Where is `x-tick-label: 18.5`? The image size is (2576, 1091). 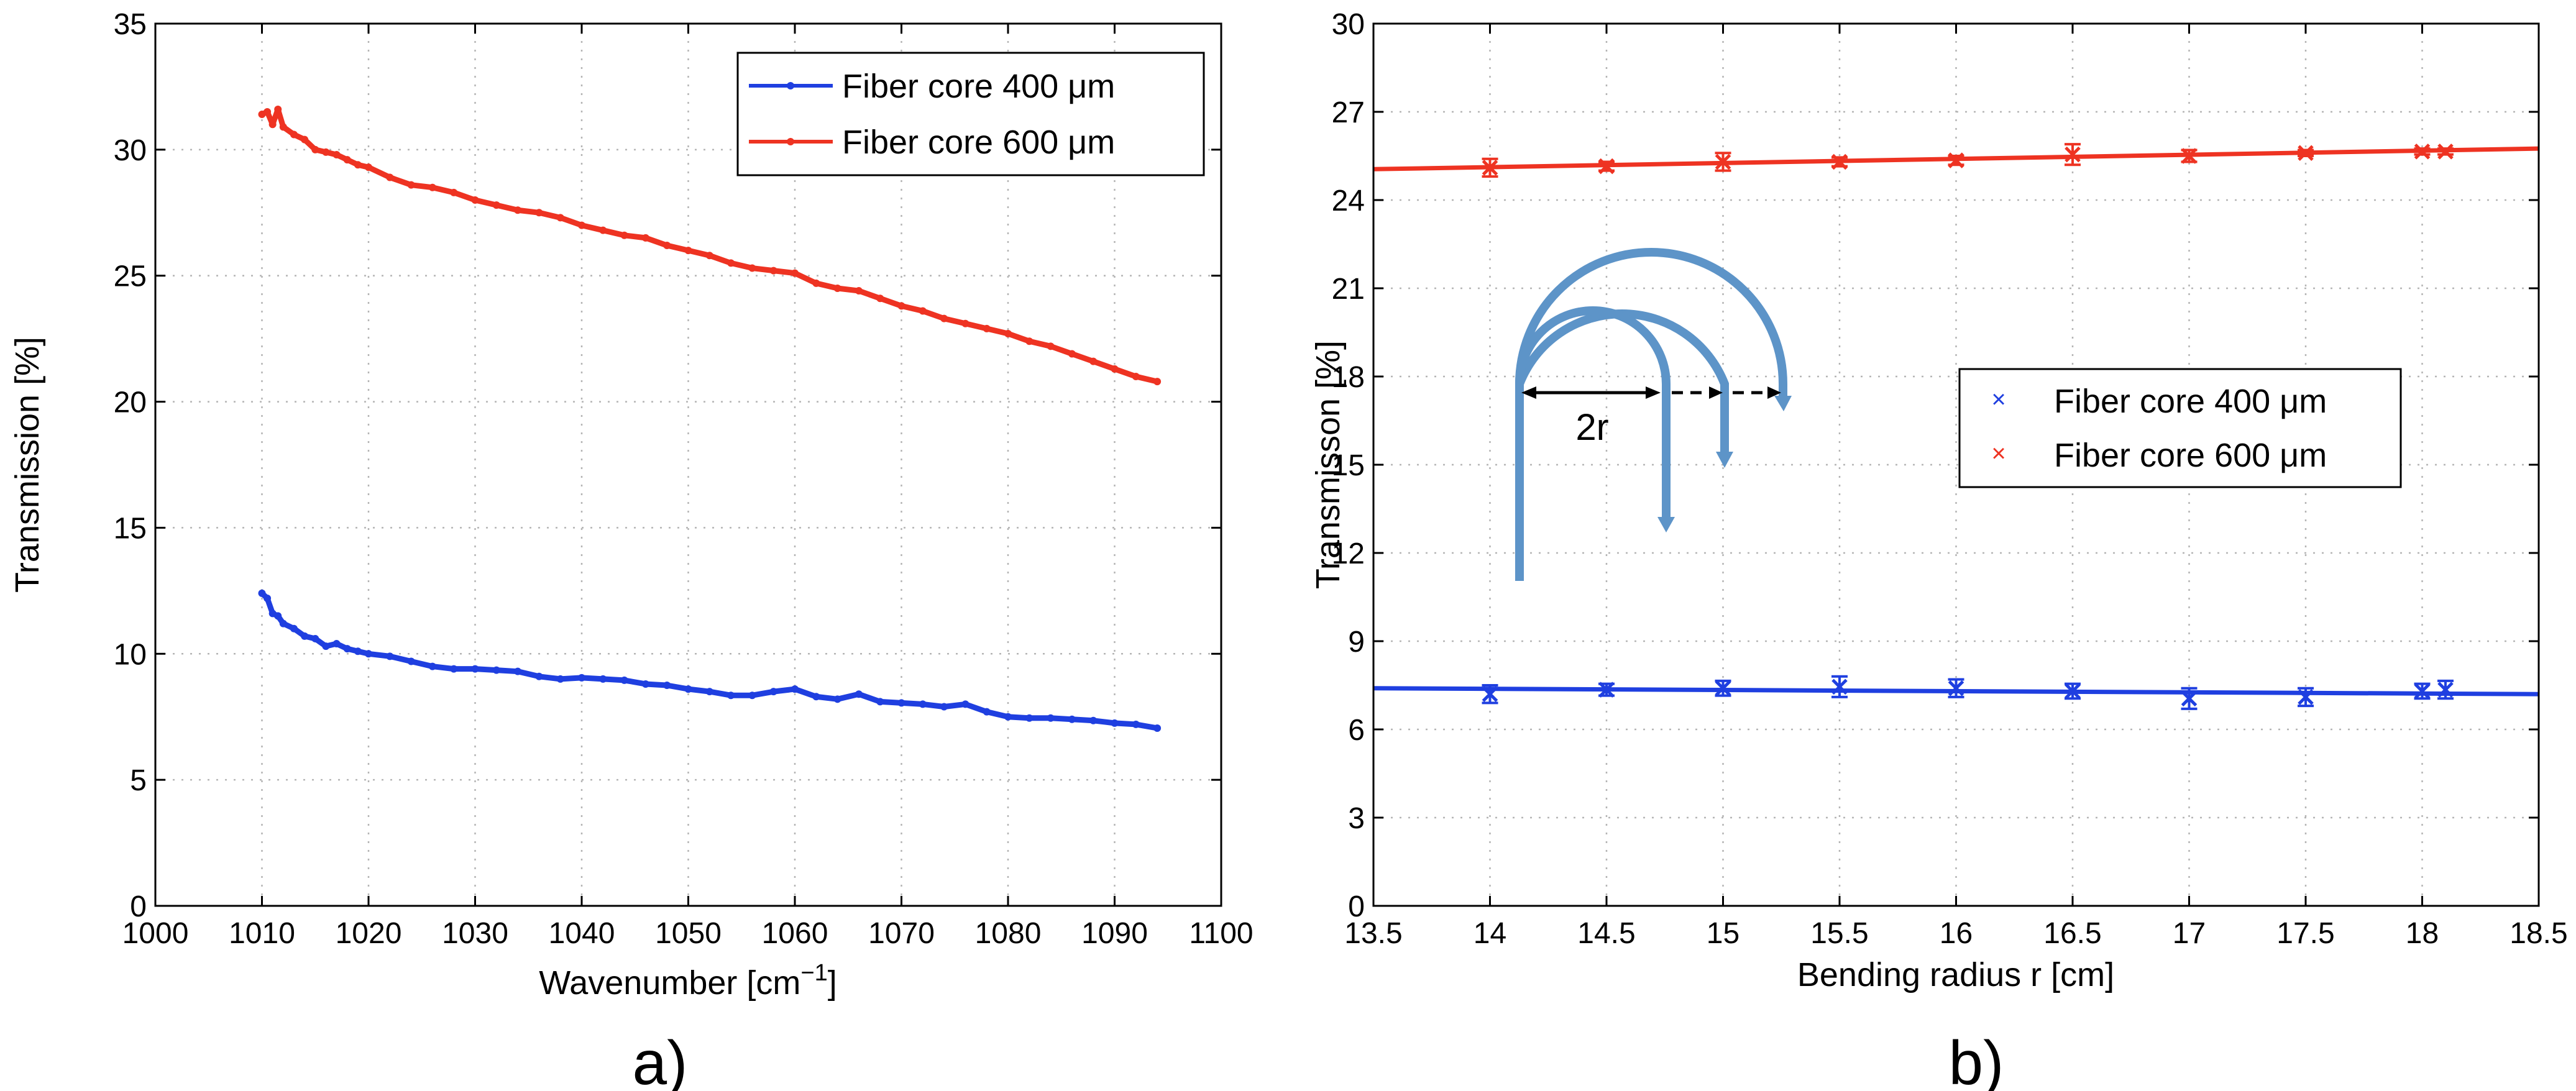 x-tick-label: 18.5 is located at coordinates (2538, 933).